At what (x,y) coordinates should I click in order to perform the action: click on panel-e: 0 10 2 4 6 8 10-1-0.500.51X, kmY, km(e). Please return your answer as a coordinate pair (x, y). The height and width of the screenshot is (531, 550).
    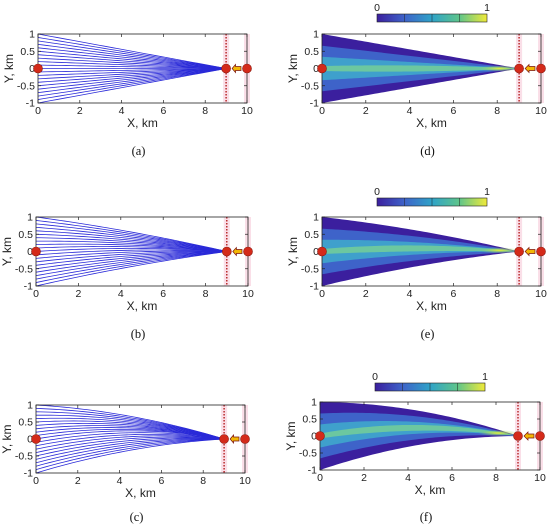
    Looking at the image, I should click on (416, 263).